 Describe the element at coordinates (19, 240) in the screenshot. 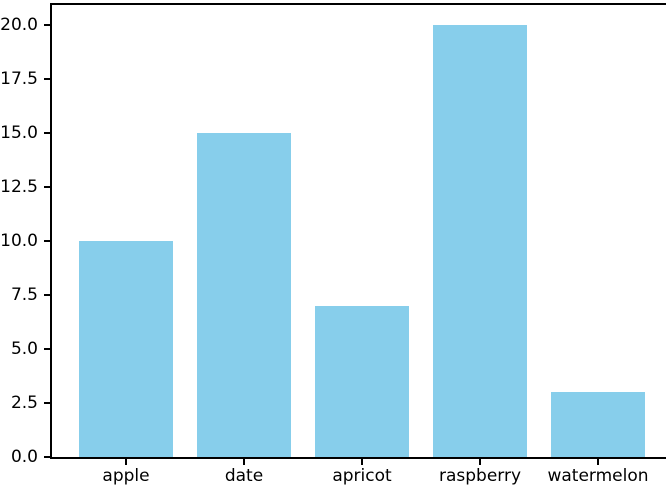

I see `y-tick-label-10.0: 10.0` at that location.